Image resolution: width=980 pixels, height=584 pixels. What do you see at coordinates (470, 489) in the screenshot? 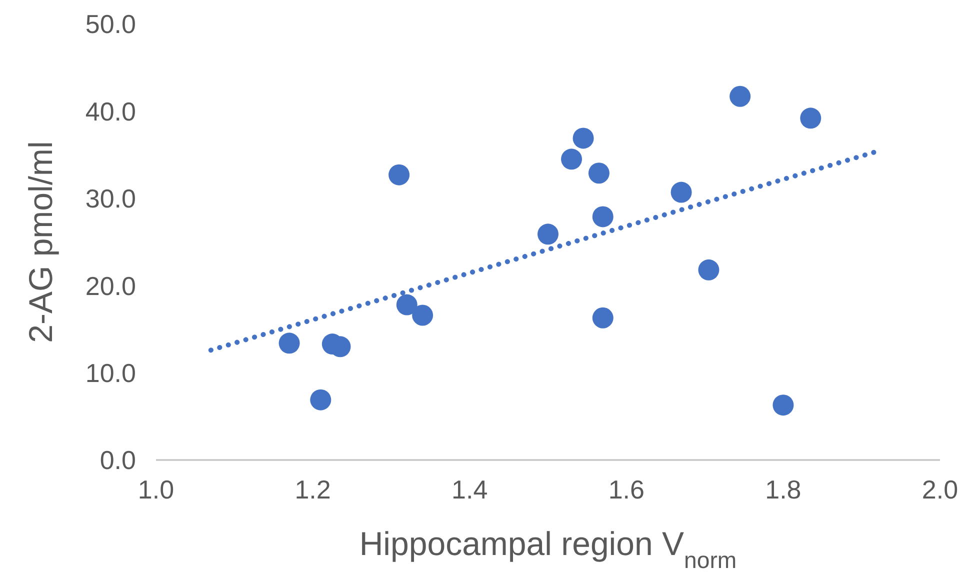
I see `x-tick-label: 1.4` at bounding box center [470, 489].